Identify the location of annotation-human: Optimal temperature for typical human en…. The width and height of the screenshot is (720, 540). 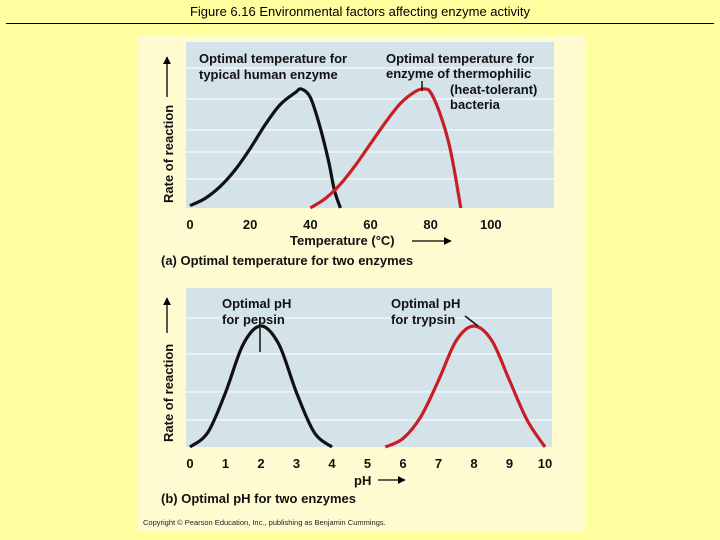
(275, 66).